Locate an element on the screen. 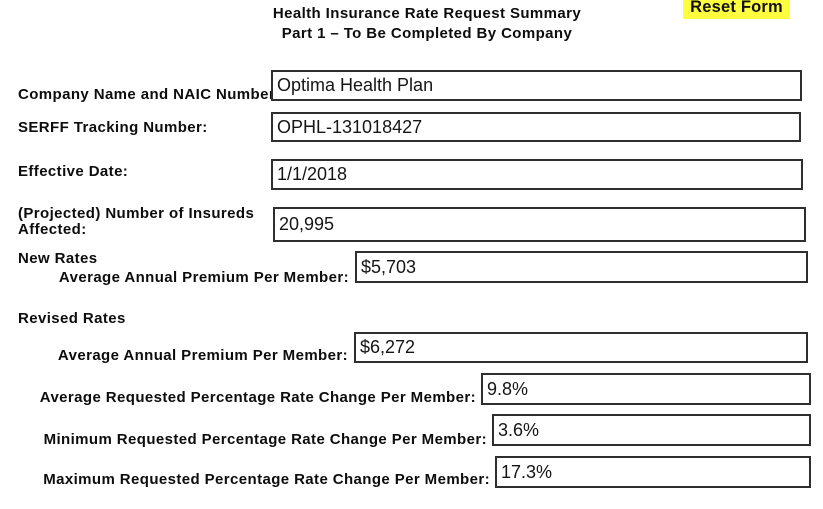 The image size is (823, 509). company-name-input is located at coordinates (536, 85).